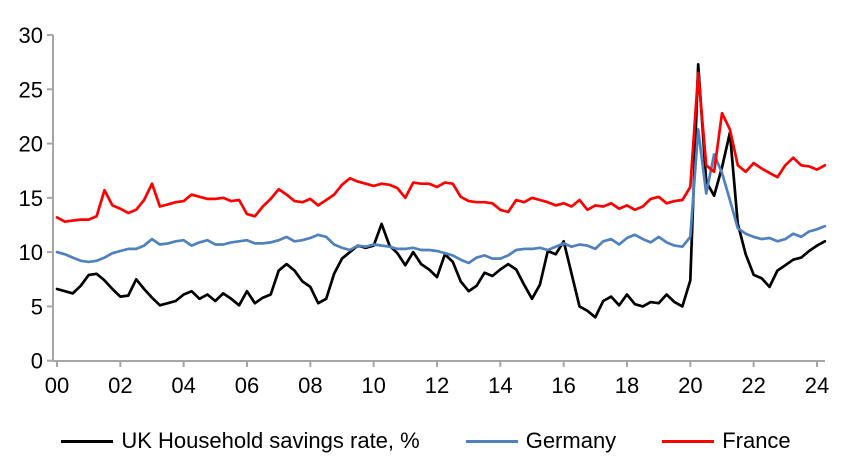 This screenshot has width=852, height=476. Describe the element at coordinates (87, 441) in the screenshot. I see `uk-line-swatch` at that location.